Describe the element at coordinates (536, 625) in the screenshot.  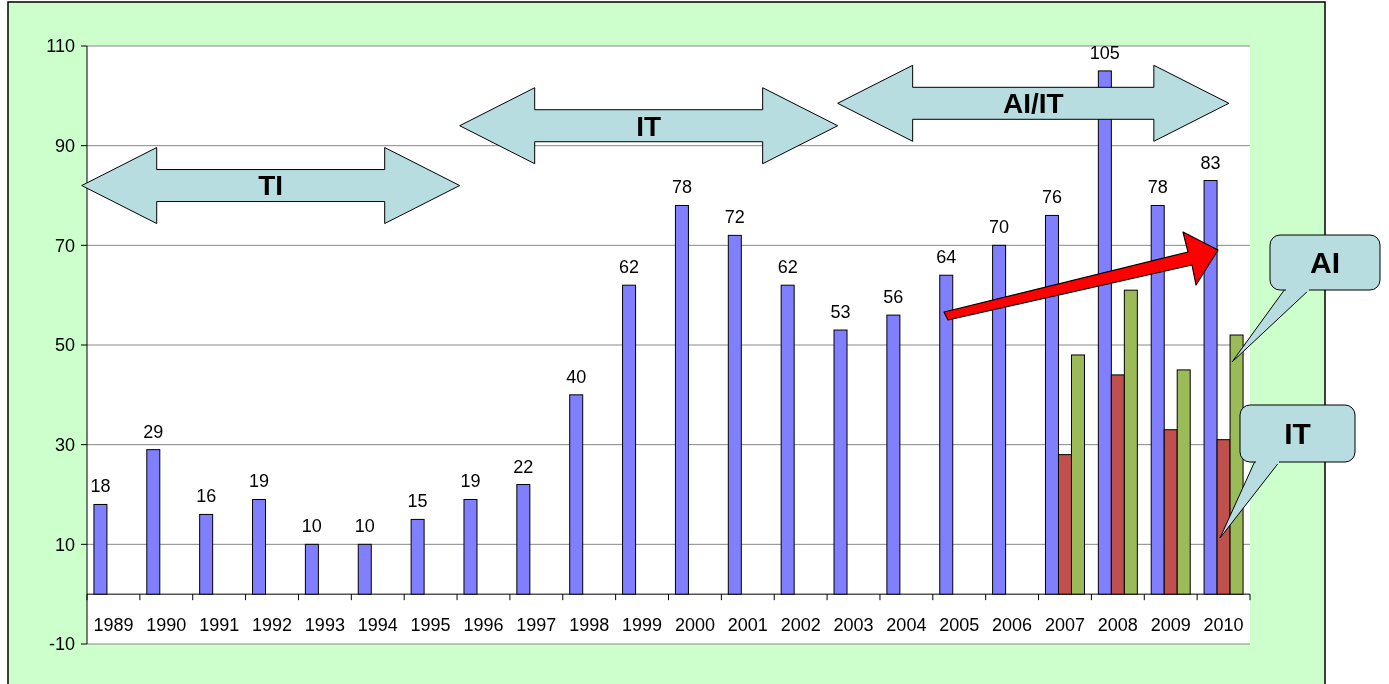
I see `x-tick-label: 1997` at that location.